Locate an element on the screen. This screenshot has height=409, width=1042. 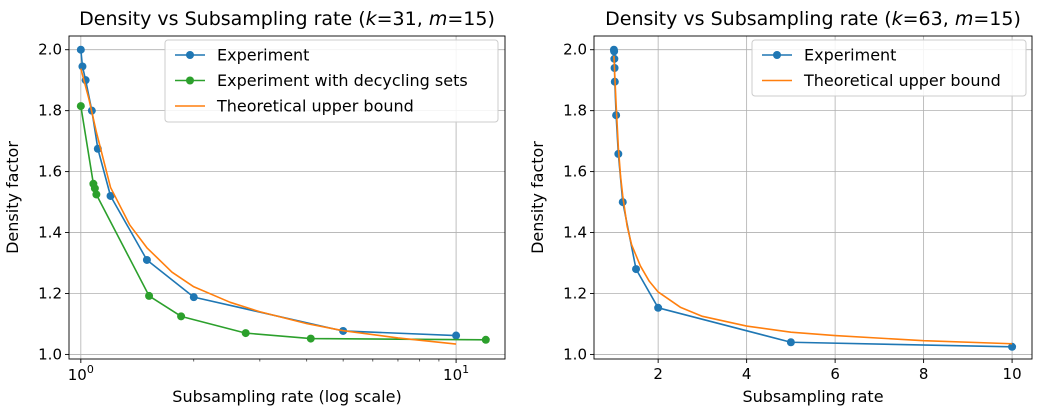
x-tick-label: 4 is located at coordinates (747, 374).